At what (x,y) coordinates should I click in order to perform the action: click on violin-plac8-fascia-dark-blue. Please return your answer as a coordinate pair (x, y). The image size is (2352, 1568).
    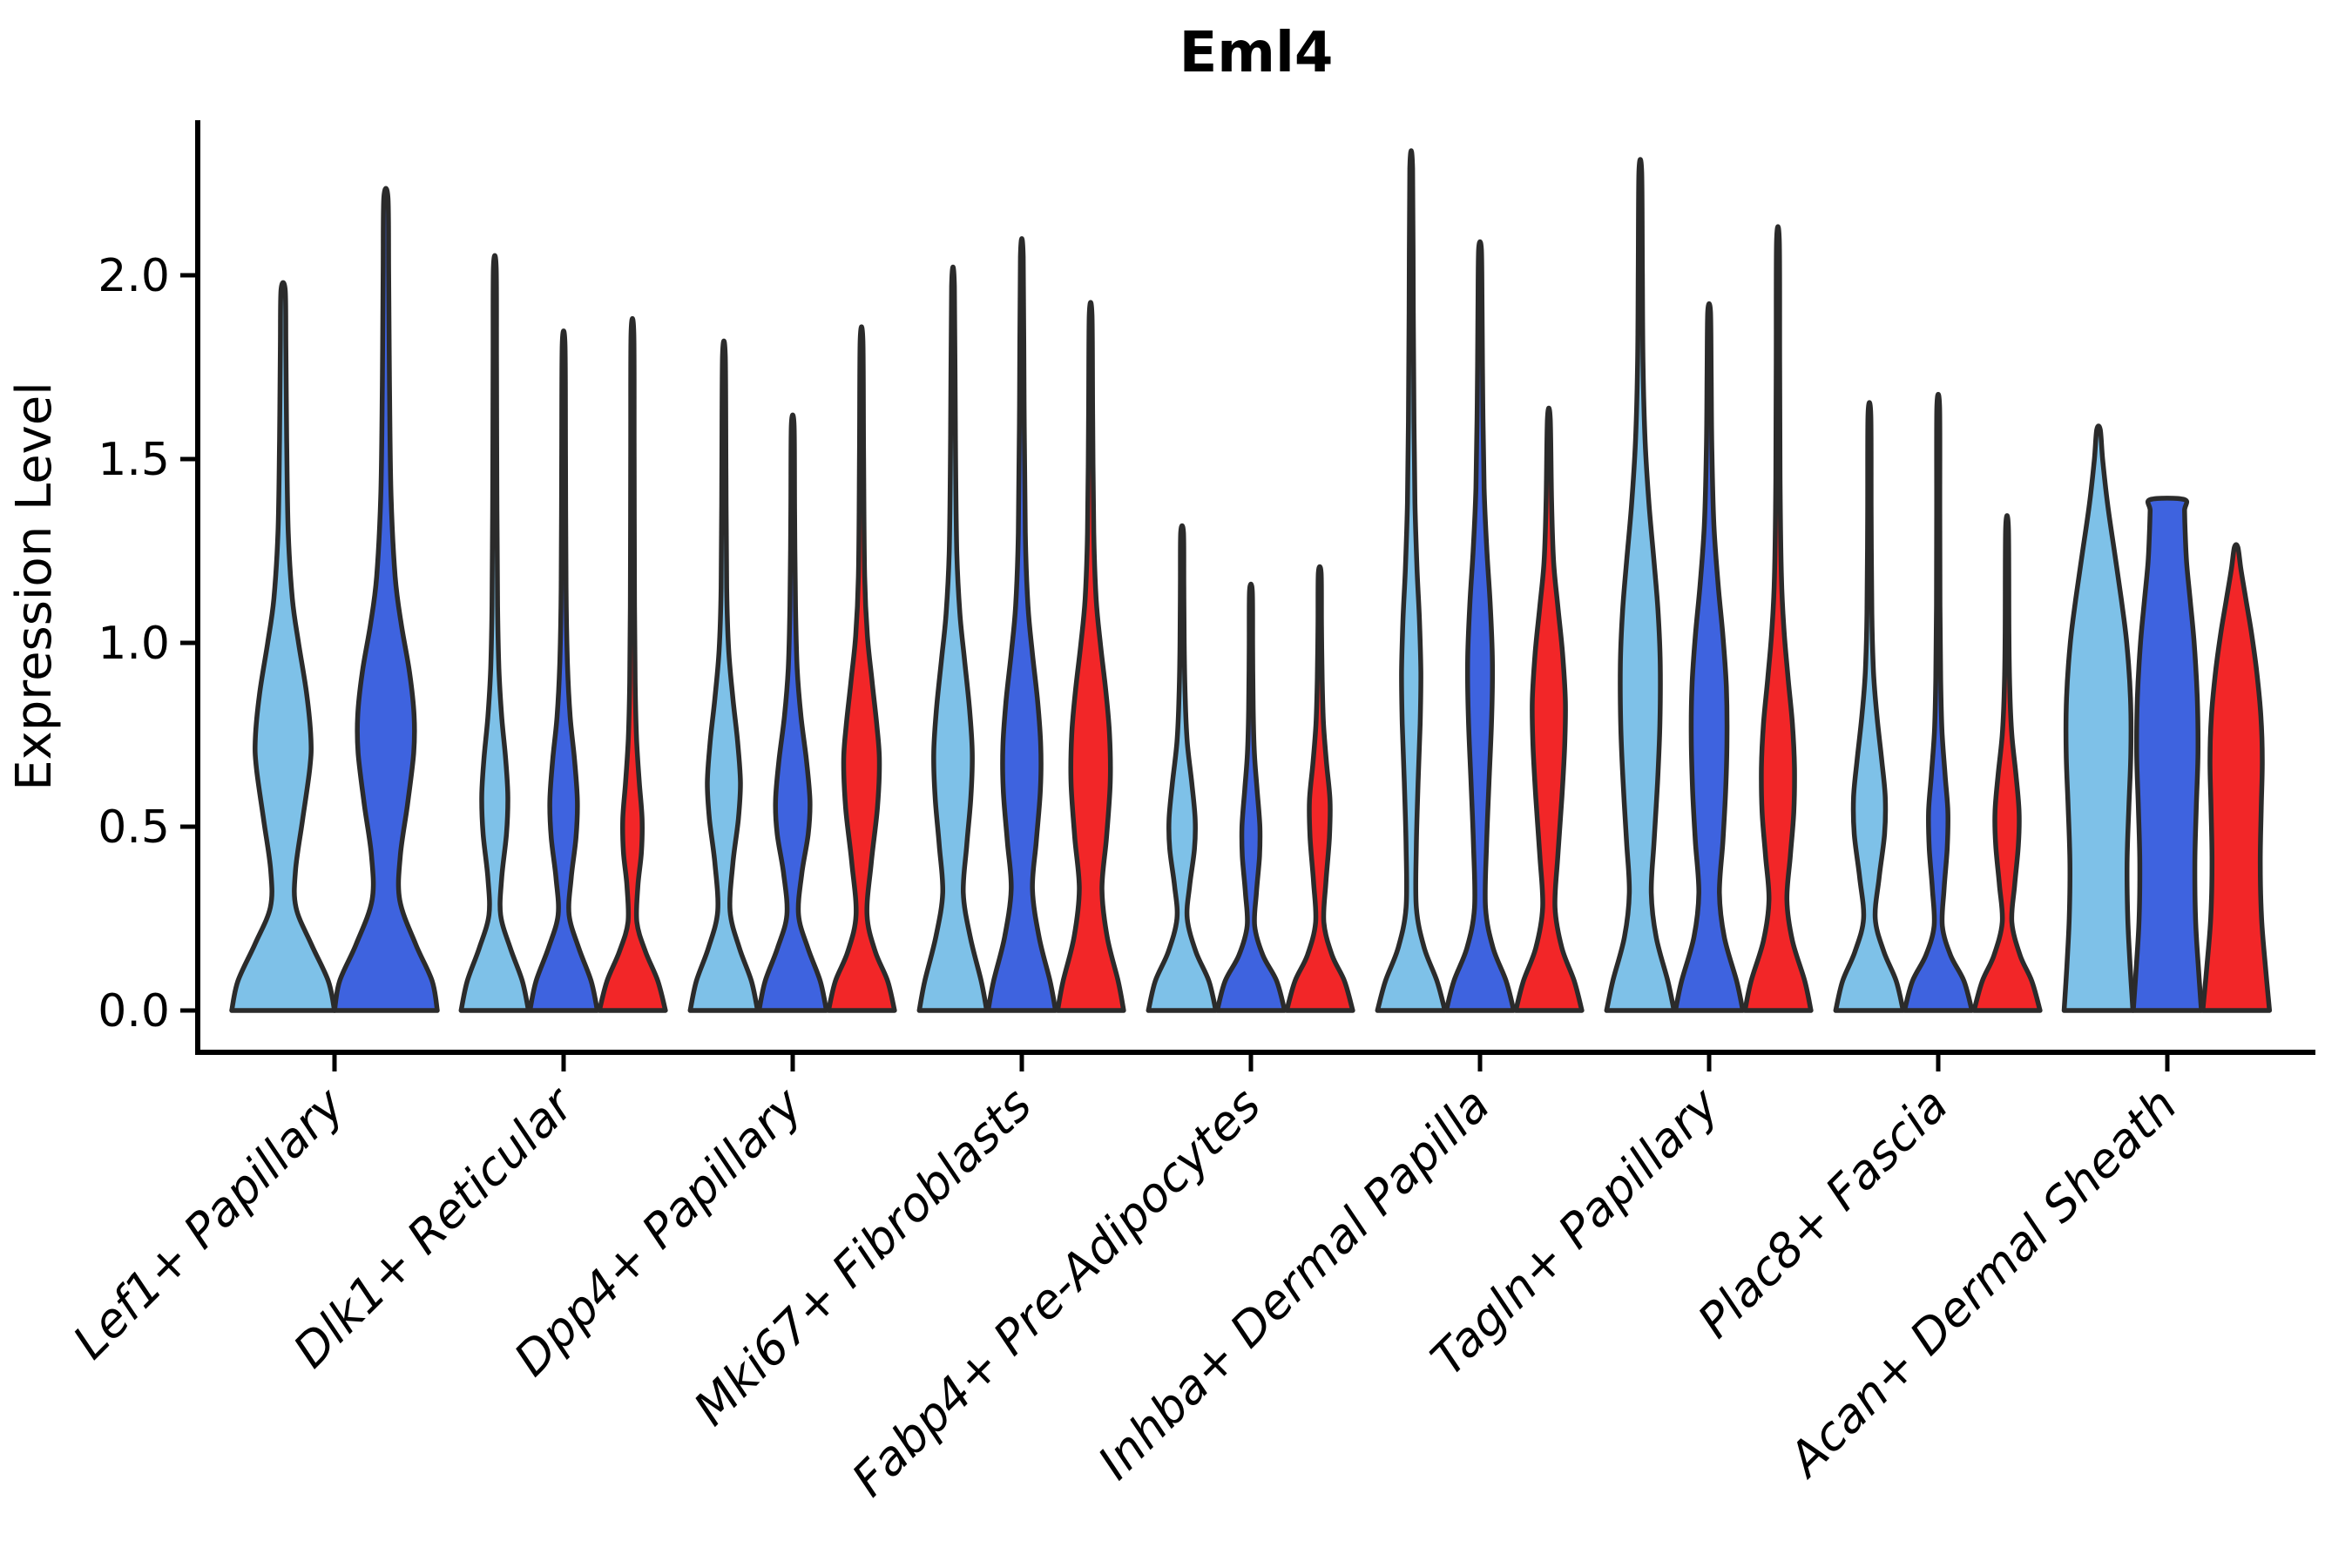
    Looking at the image, I should click on (1939, 702).